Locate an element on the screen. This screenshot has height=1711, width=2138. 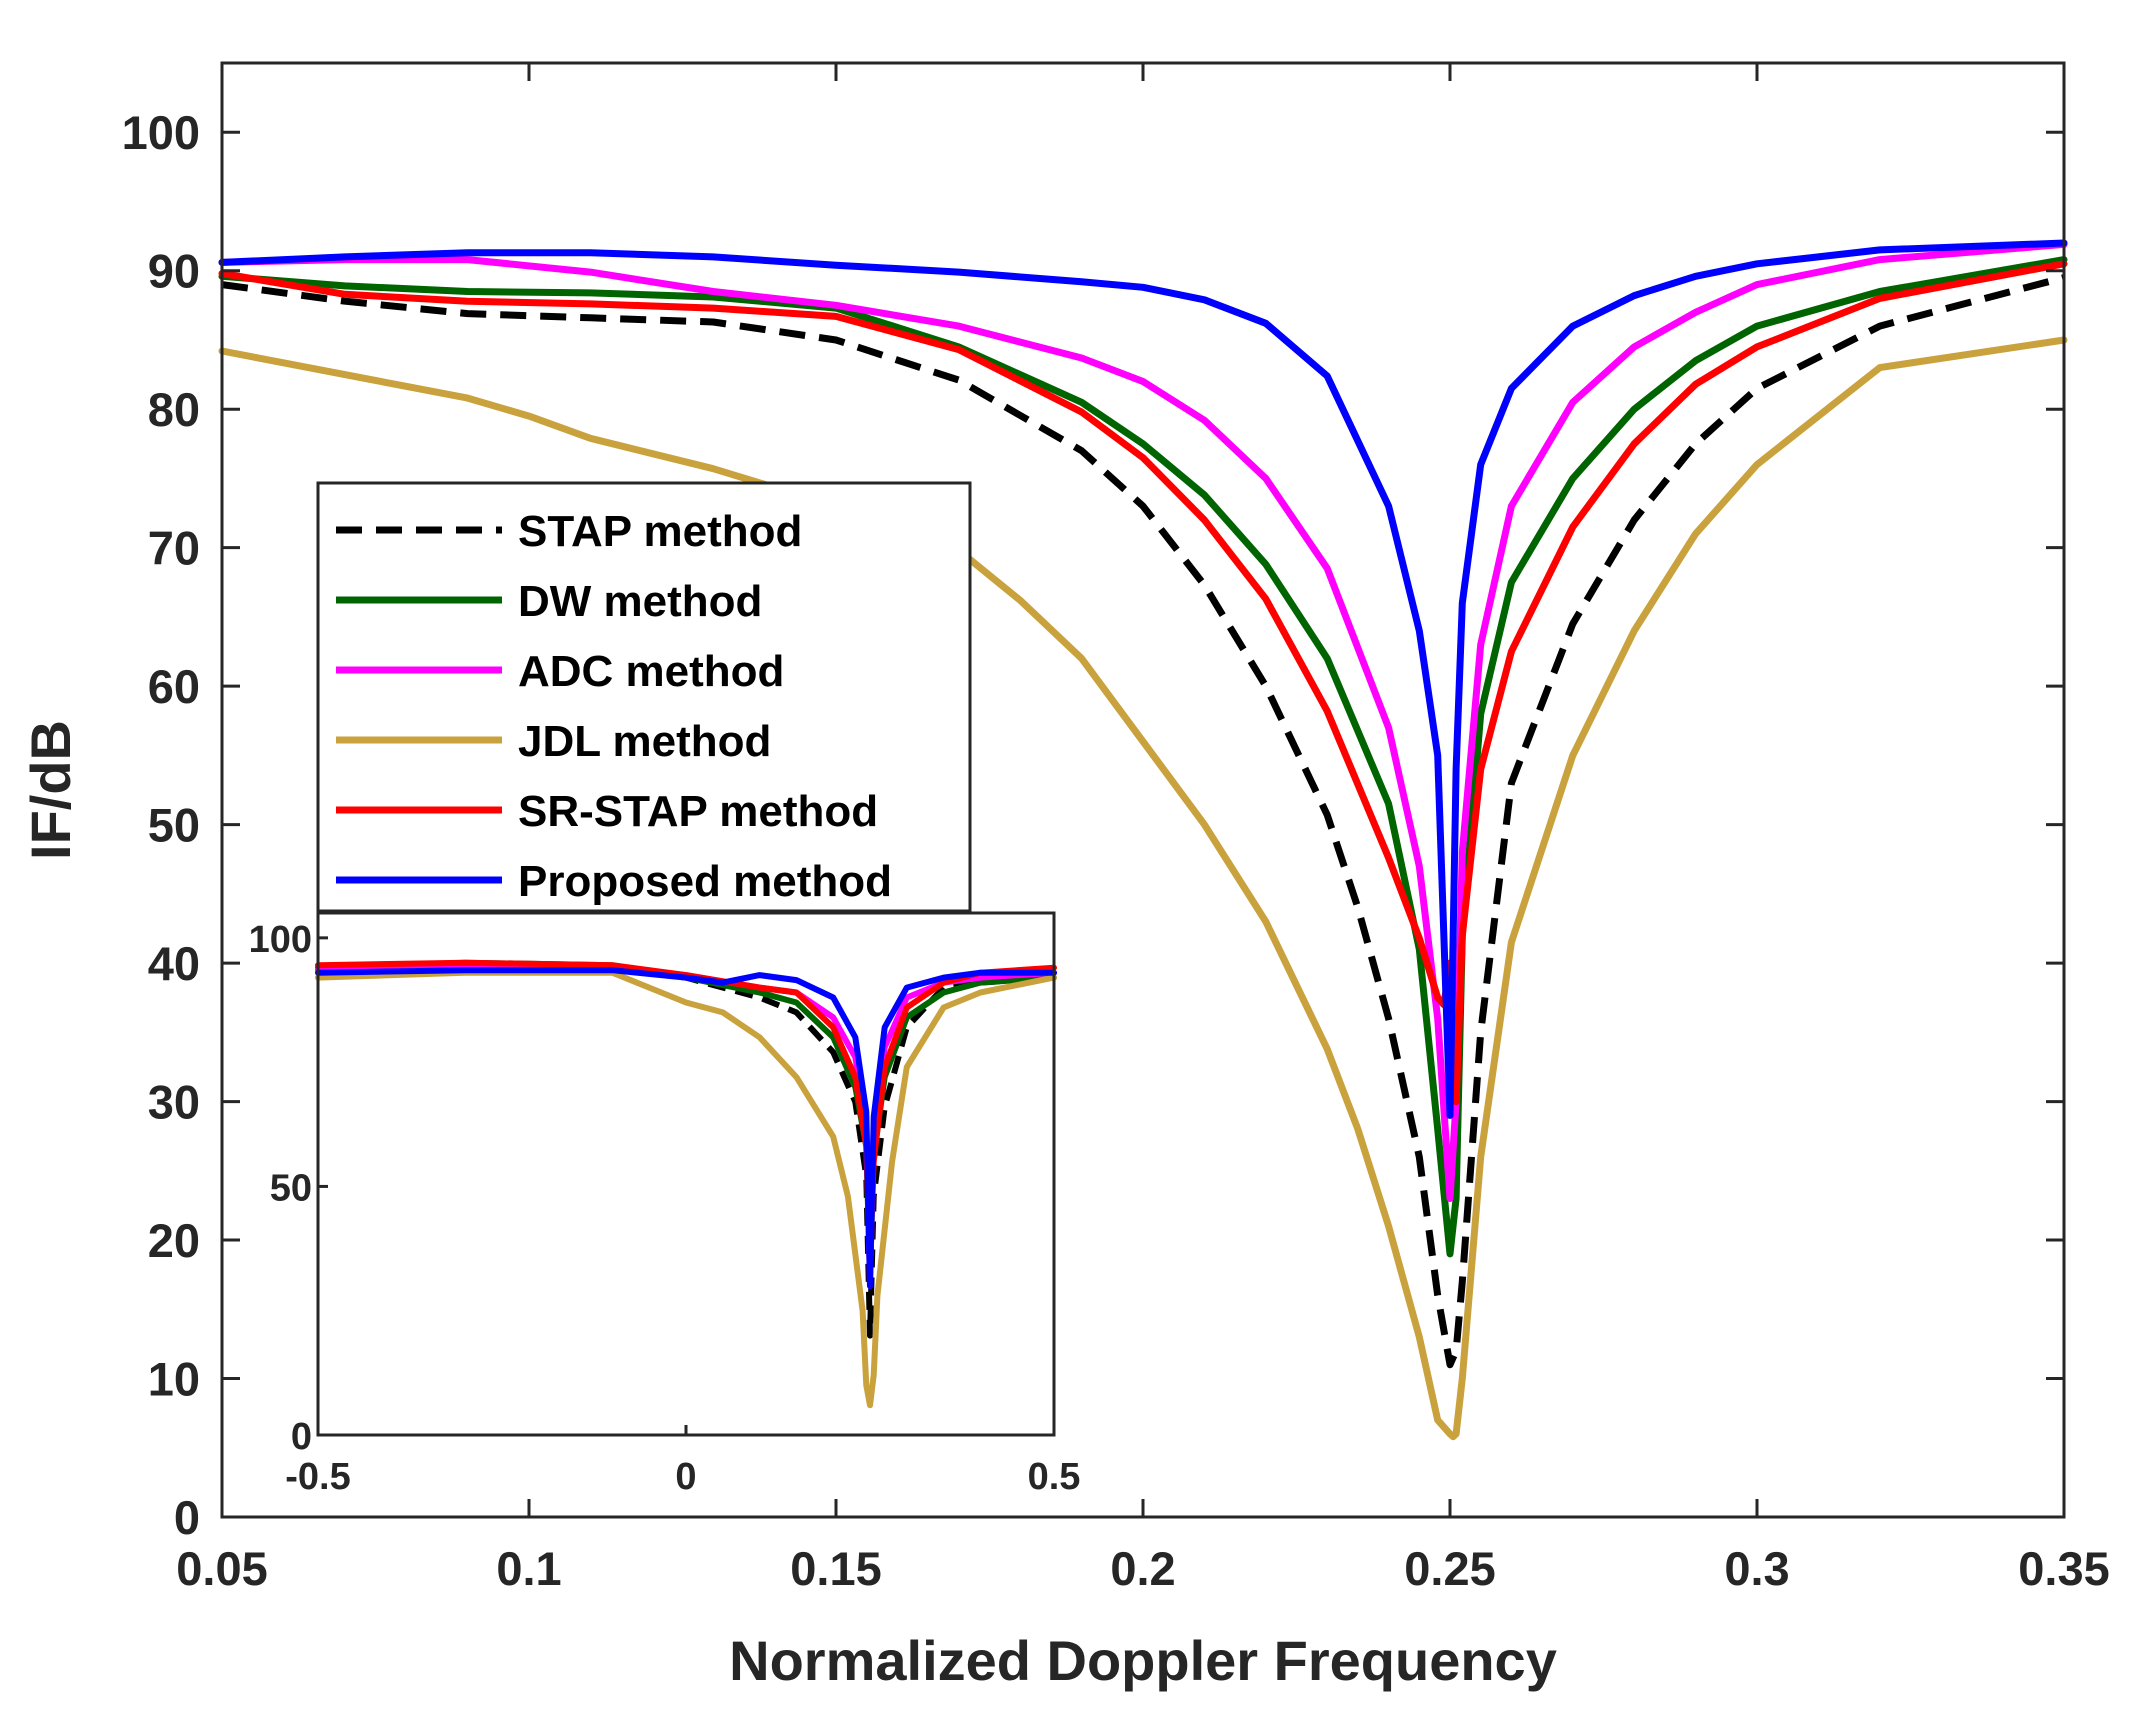
main-y-tick-label: 30 is located at coordinates (174, 1102).